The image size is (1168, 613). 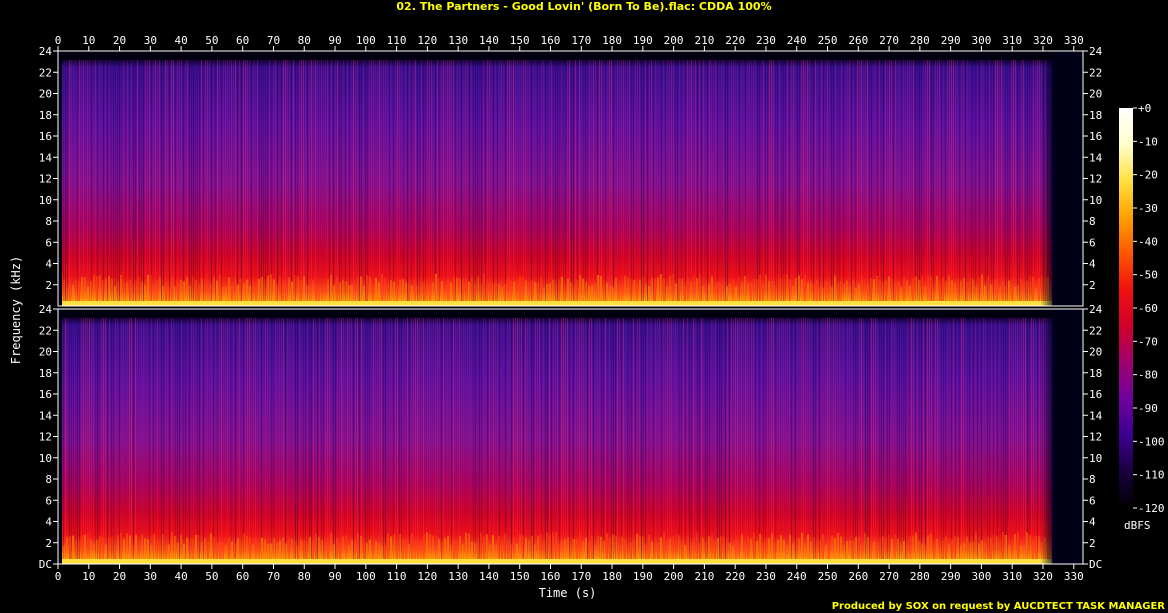 I want to click on x-tick-label: 240, so click(x=797, y=576).